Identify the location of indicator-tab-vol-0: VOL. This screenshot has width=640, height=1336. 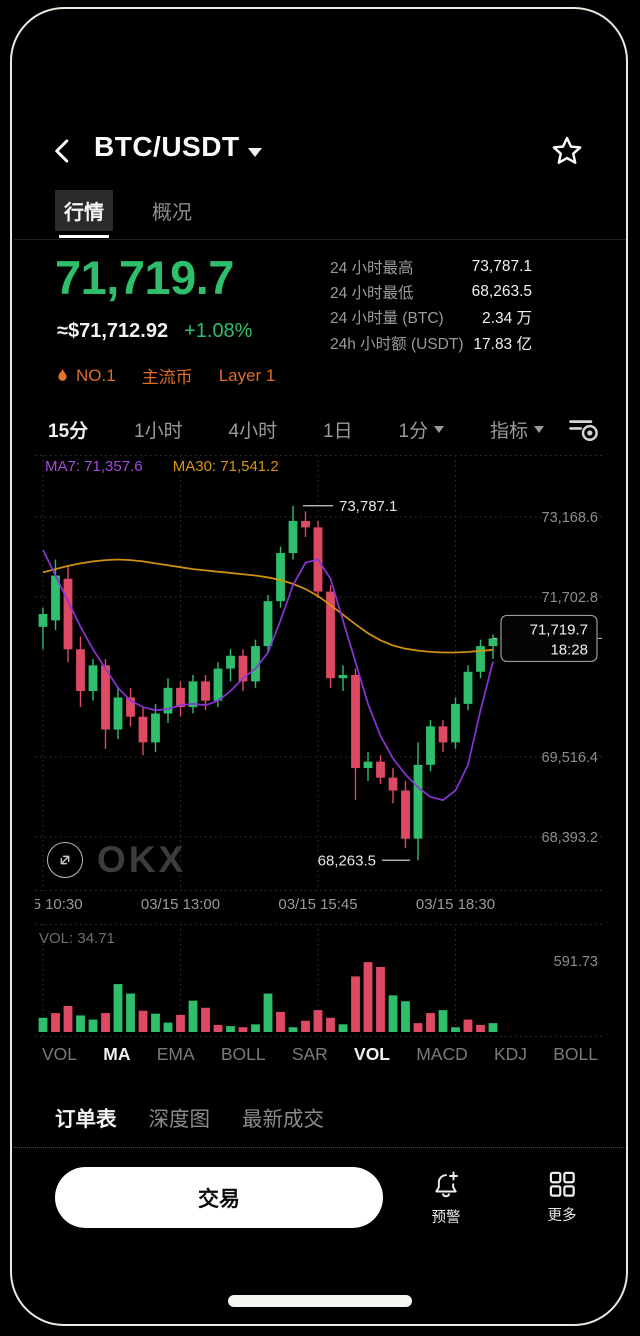
(60, 1054).